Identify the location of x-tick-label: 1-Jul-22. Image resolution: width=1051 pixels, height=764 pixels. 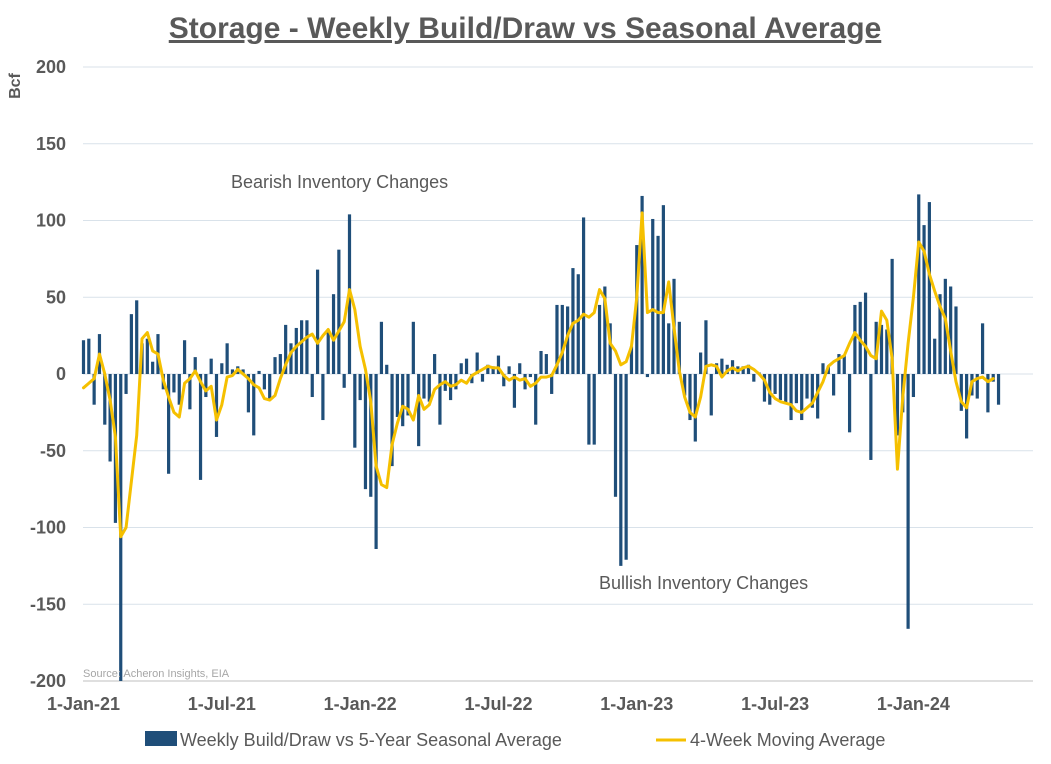
(498, 704).